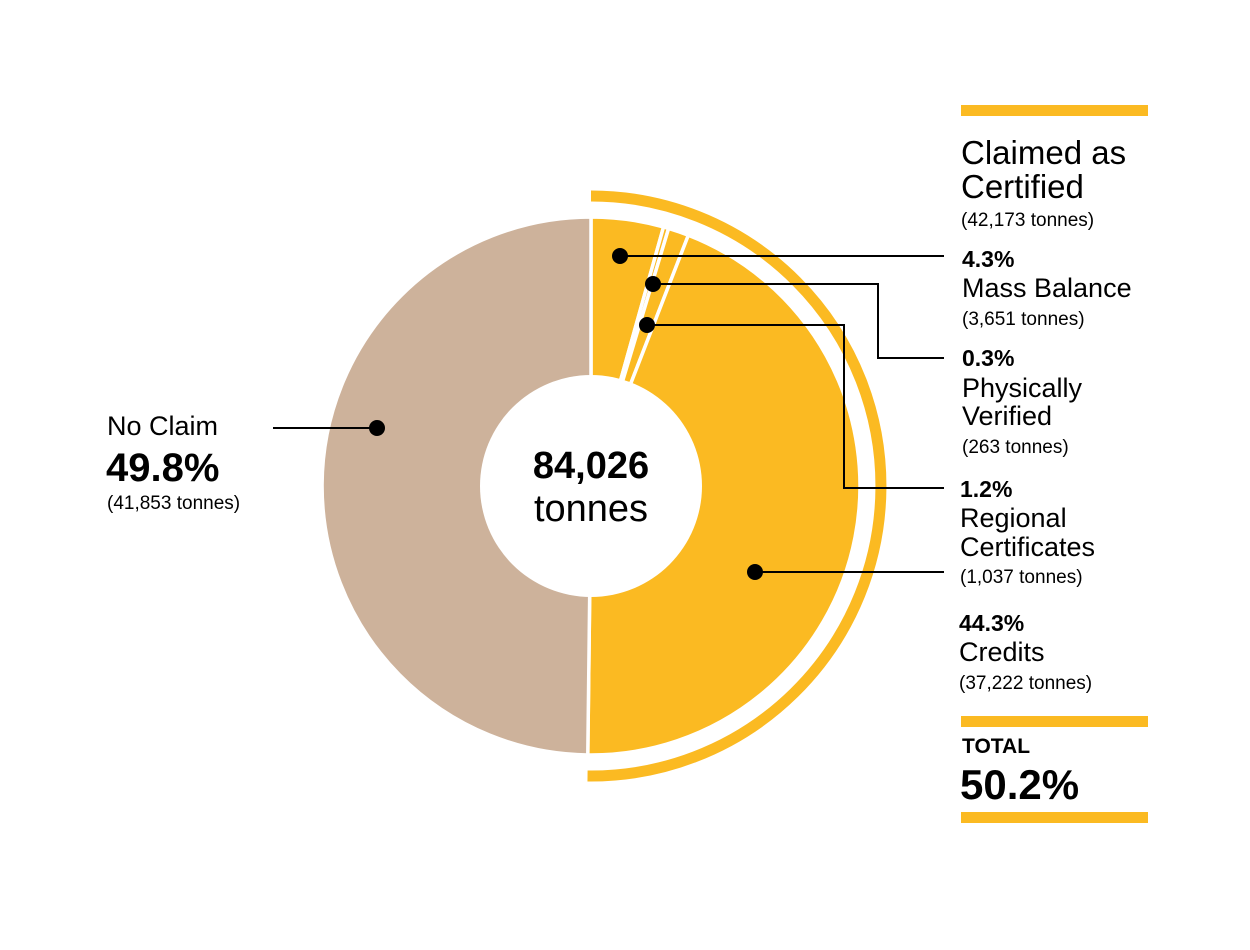 The width and height of the screenshot is (1250, 950). Describe the element at coordinates (377, 428) in the screenshot. I see `leader-dot-no-claim` at that location.